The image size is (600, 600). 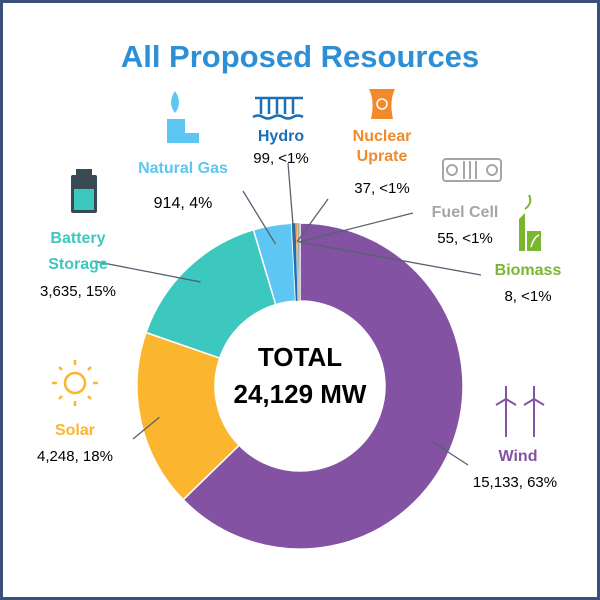 I want to click on label-naturalgas-name: Natural Gas, so click(x=183, y=168).